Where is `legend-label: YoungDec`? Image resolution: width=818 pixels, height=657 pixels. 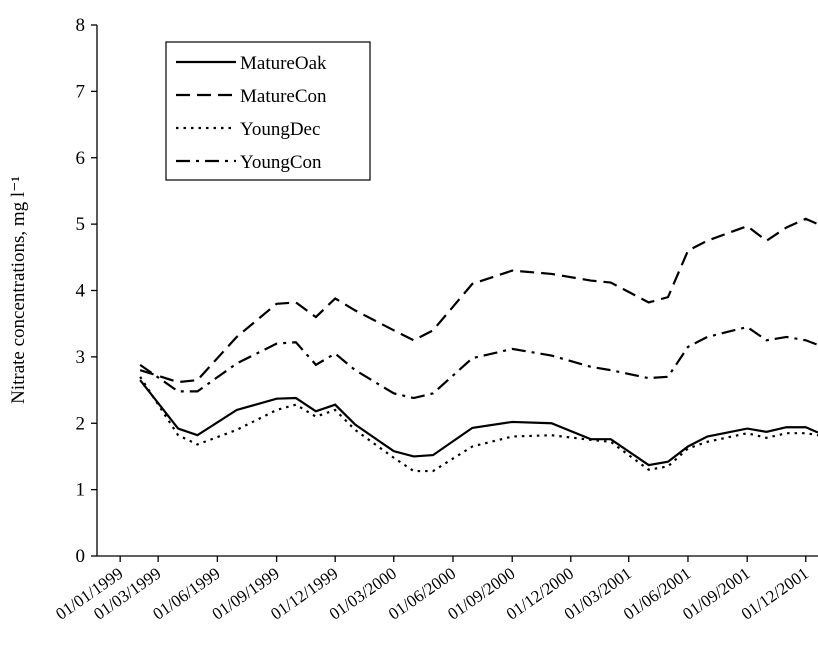 legend-label: YoungDec is located at coordinates (280, 129).